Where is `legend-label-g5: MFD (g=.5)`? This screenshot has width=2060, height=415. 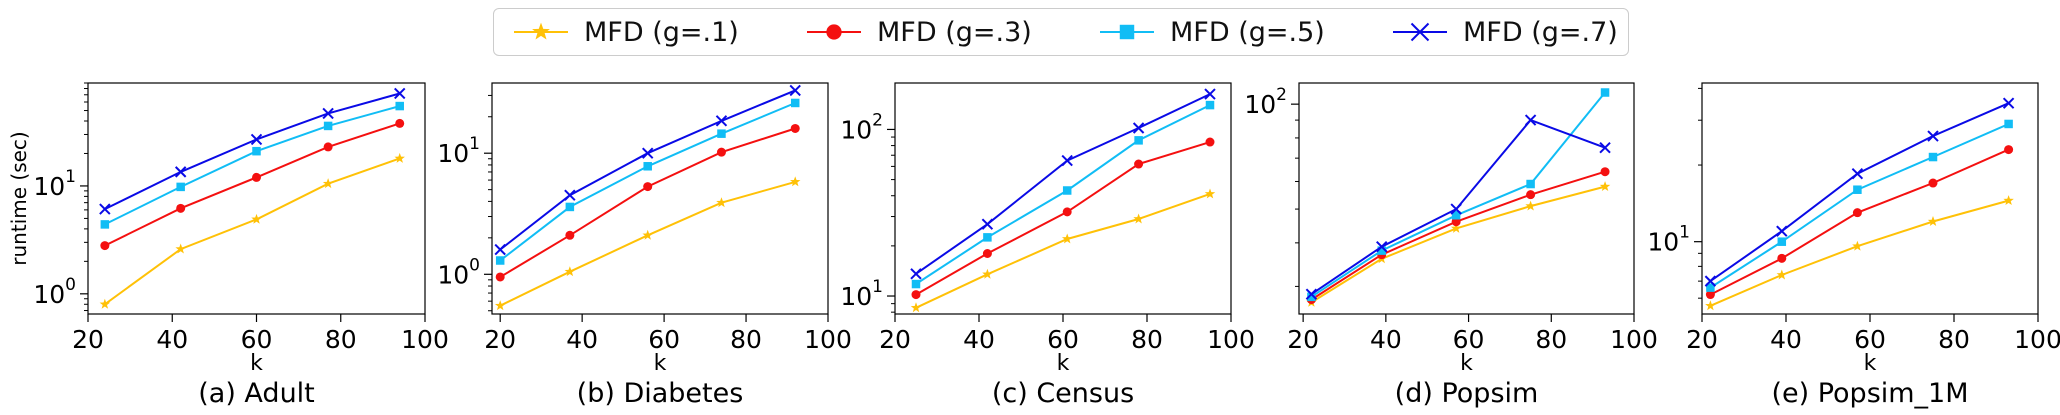 legend-label-g5: MFD (g=.5) is located at coordinates (1247, 32).